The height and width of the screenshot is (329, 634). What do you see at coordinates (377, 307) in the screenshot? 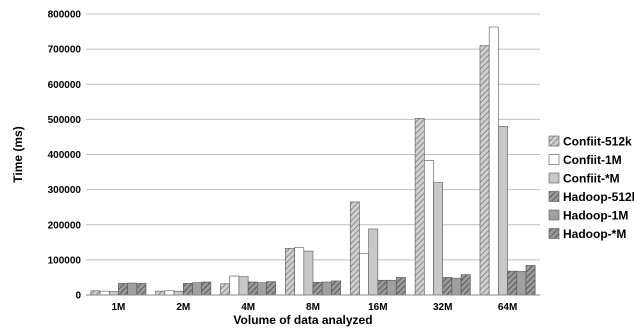
I see `x-tick-label: 16M` at bounding box center [377, 307].